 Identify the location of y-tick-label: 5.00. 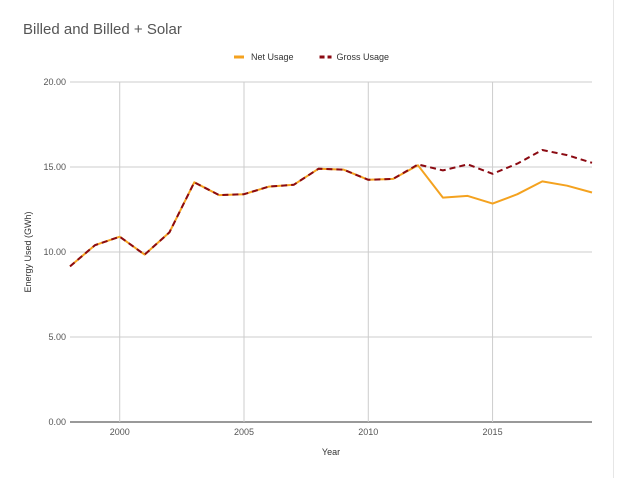
(57, 337).